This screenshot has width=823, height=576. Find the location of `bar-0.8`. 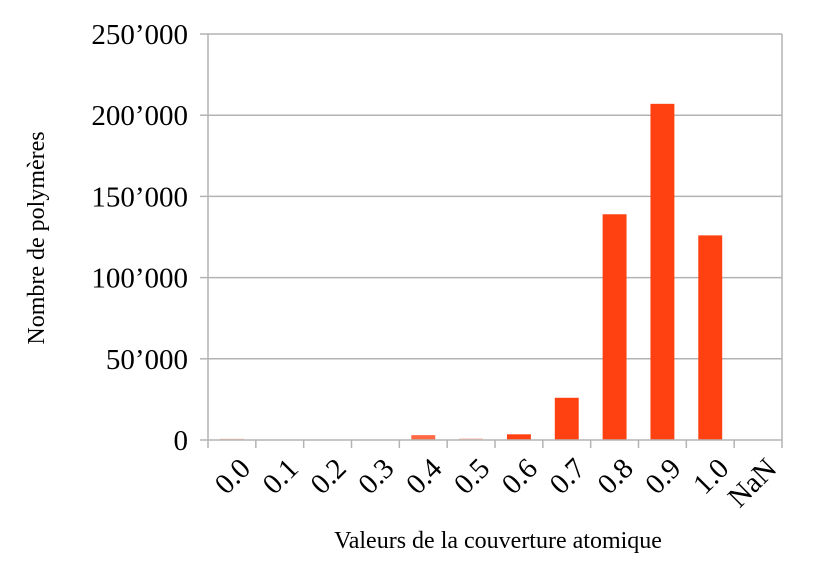

bar-0.8 is located at coordinates (614, 327).